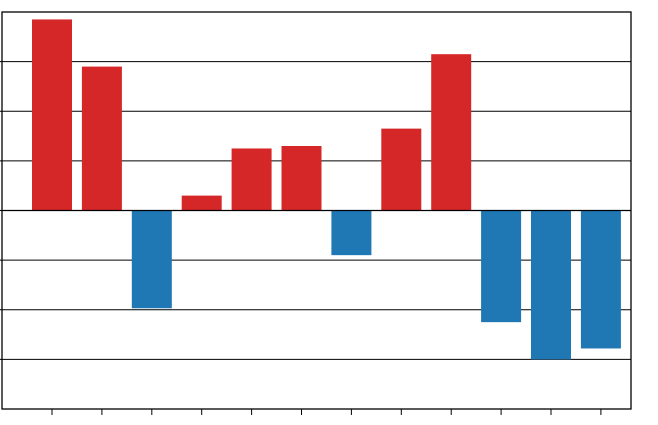  Describe the element at coordinates (1, 210) in the screenshot. I see `y-ticks` at that location.